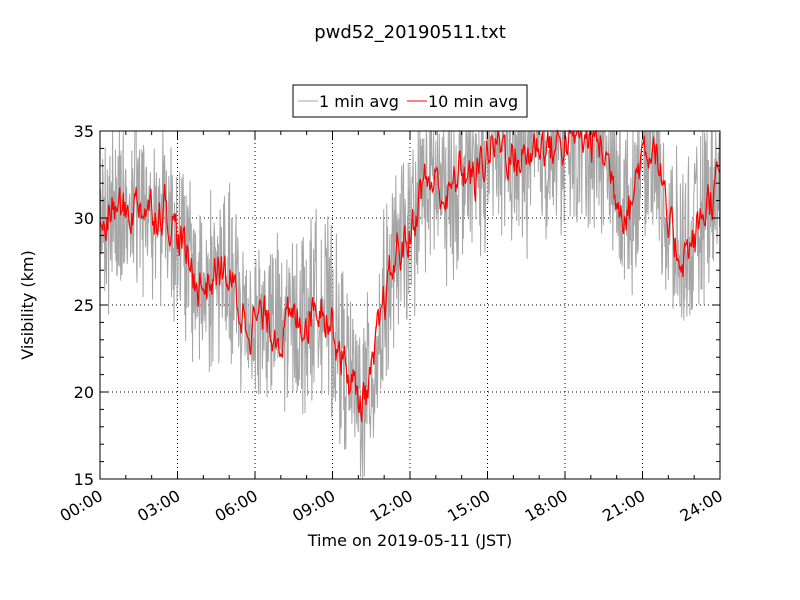  Describe the element at coordinates (701, 506) in the screenshot. I see `x-tick-label: 24:00` at that location.